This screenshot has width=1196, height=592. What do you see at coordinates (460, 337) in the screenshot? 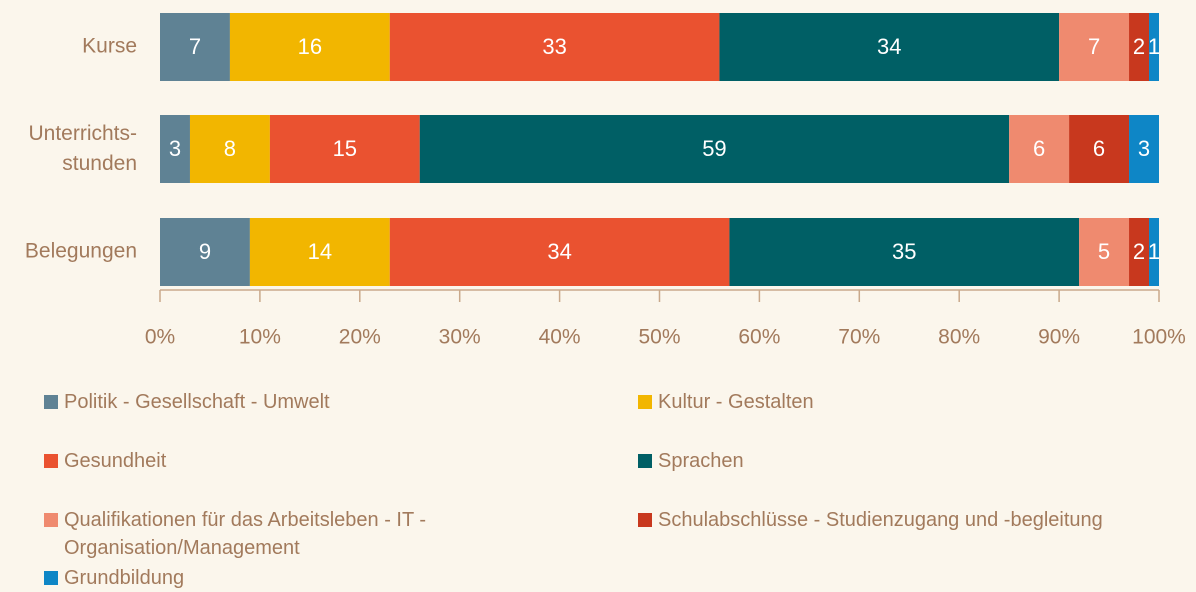
I see `x-tick-label: 30%` at bounding box center [460, 337].